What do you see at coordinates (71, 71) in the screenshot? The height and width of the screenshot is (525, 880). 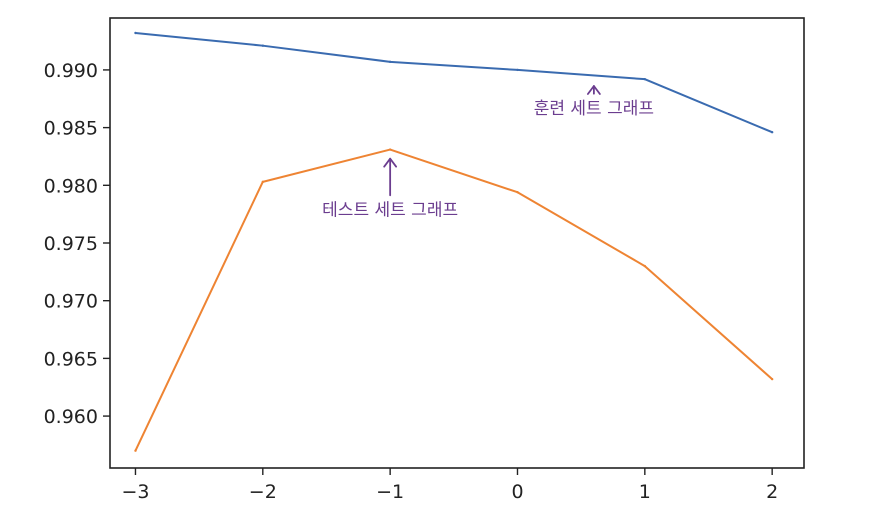 I see `y-tick-label: 0.990` at bounding box center [71, 71].